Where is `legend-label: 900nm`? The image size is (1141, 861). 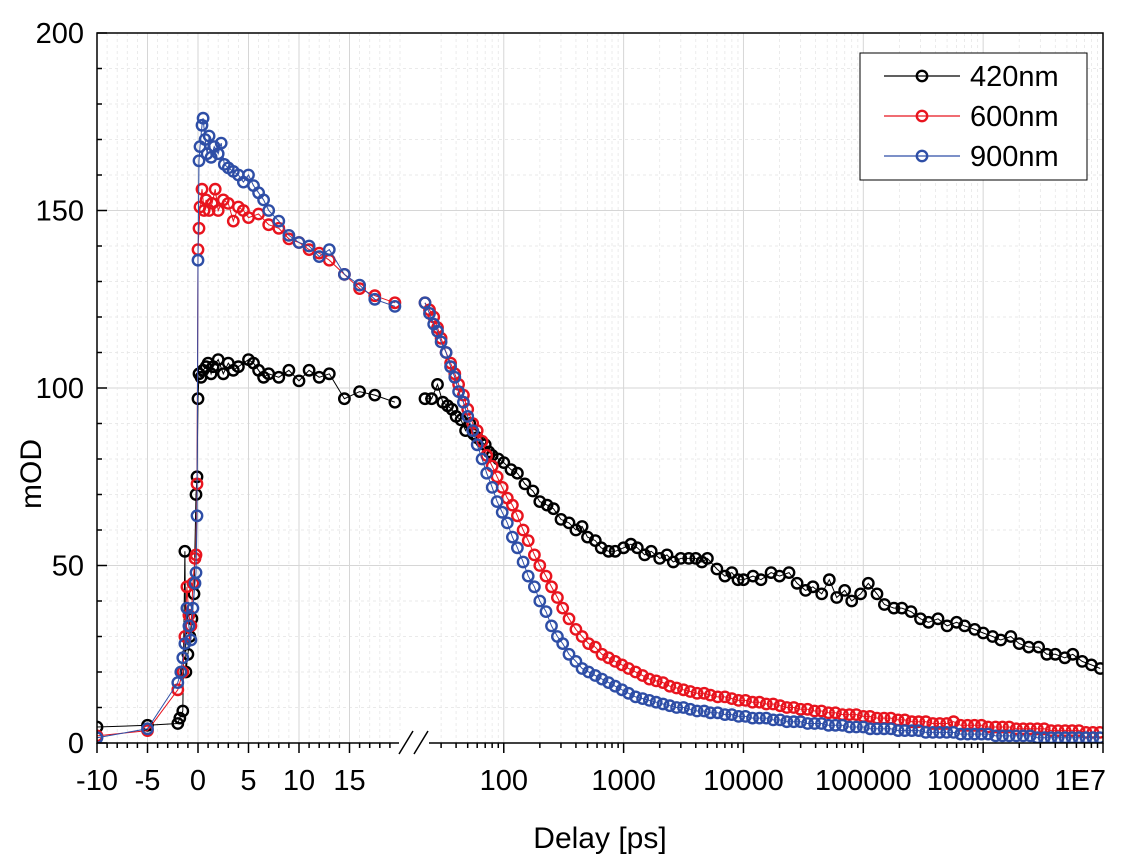 legend-label: 900nm is located at coordinates (1014, 157).